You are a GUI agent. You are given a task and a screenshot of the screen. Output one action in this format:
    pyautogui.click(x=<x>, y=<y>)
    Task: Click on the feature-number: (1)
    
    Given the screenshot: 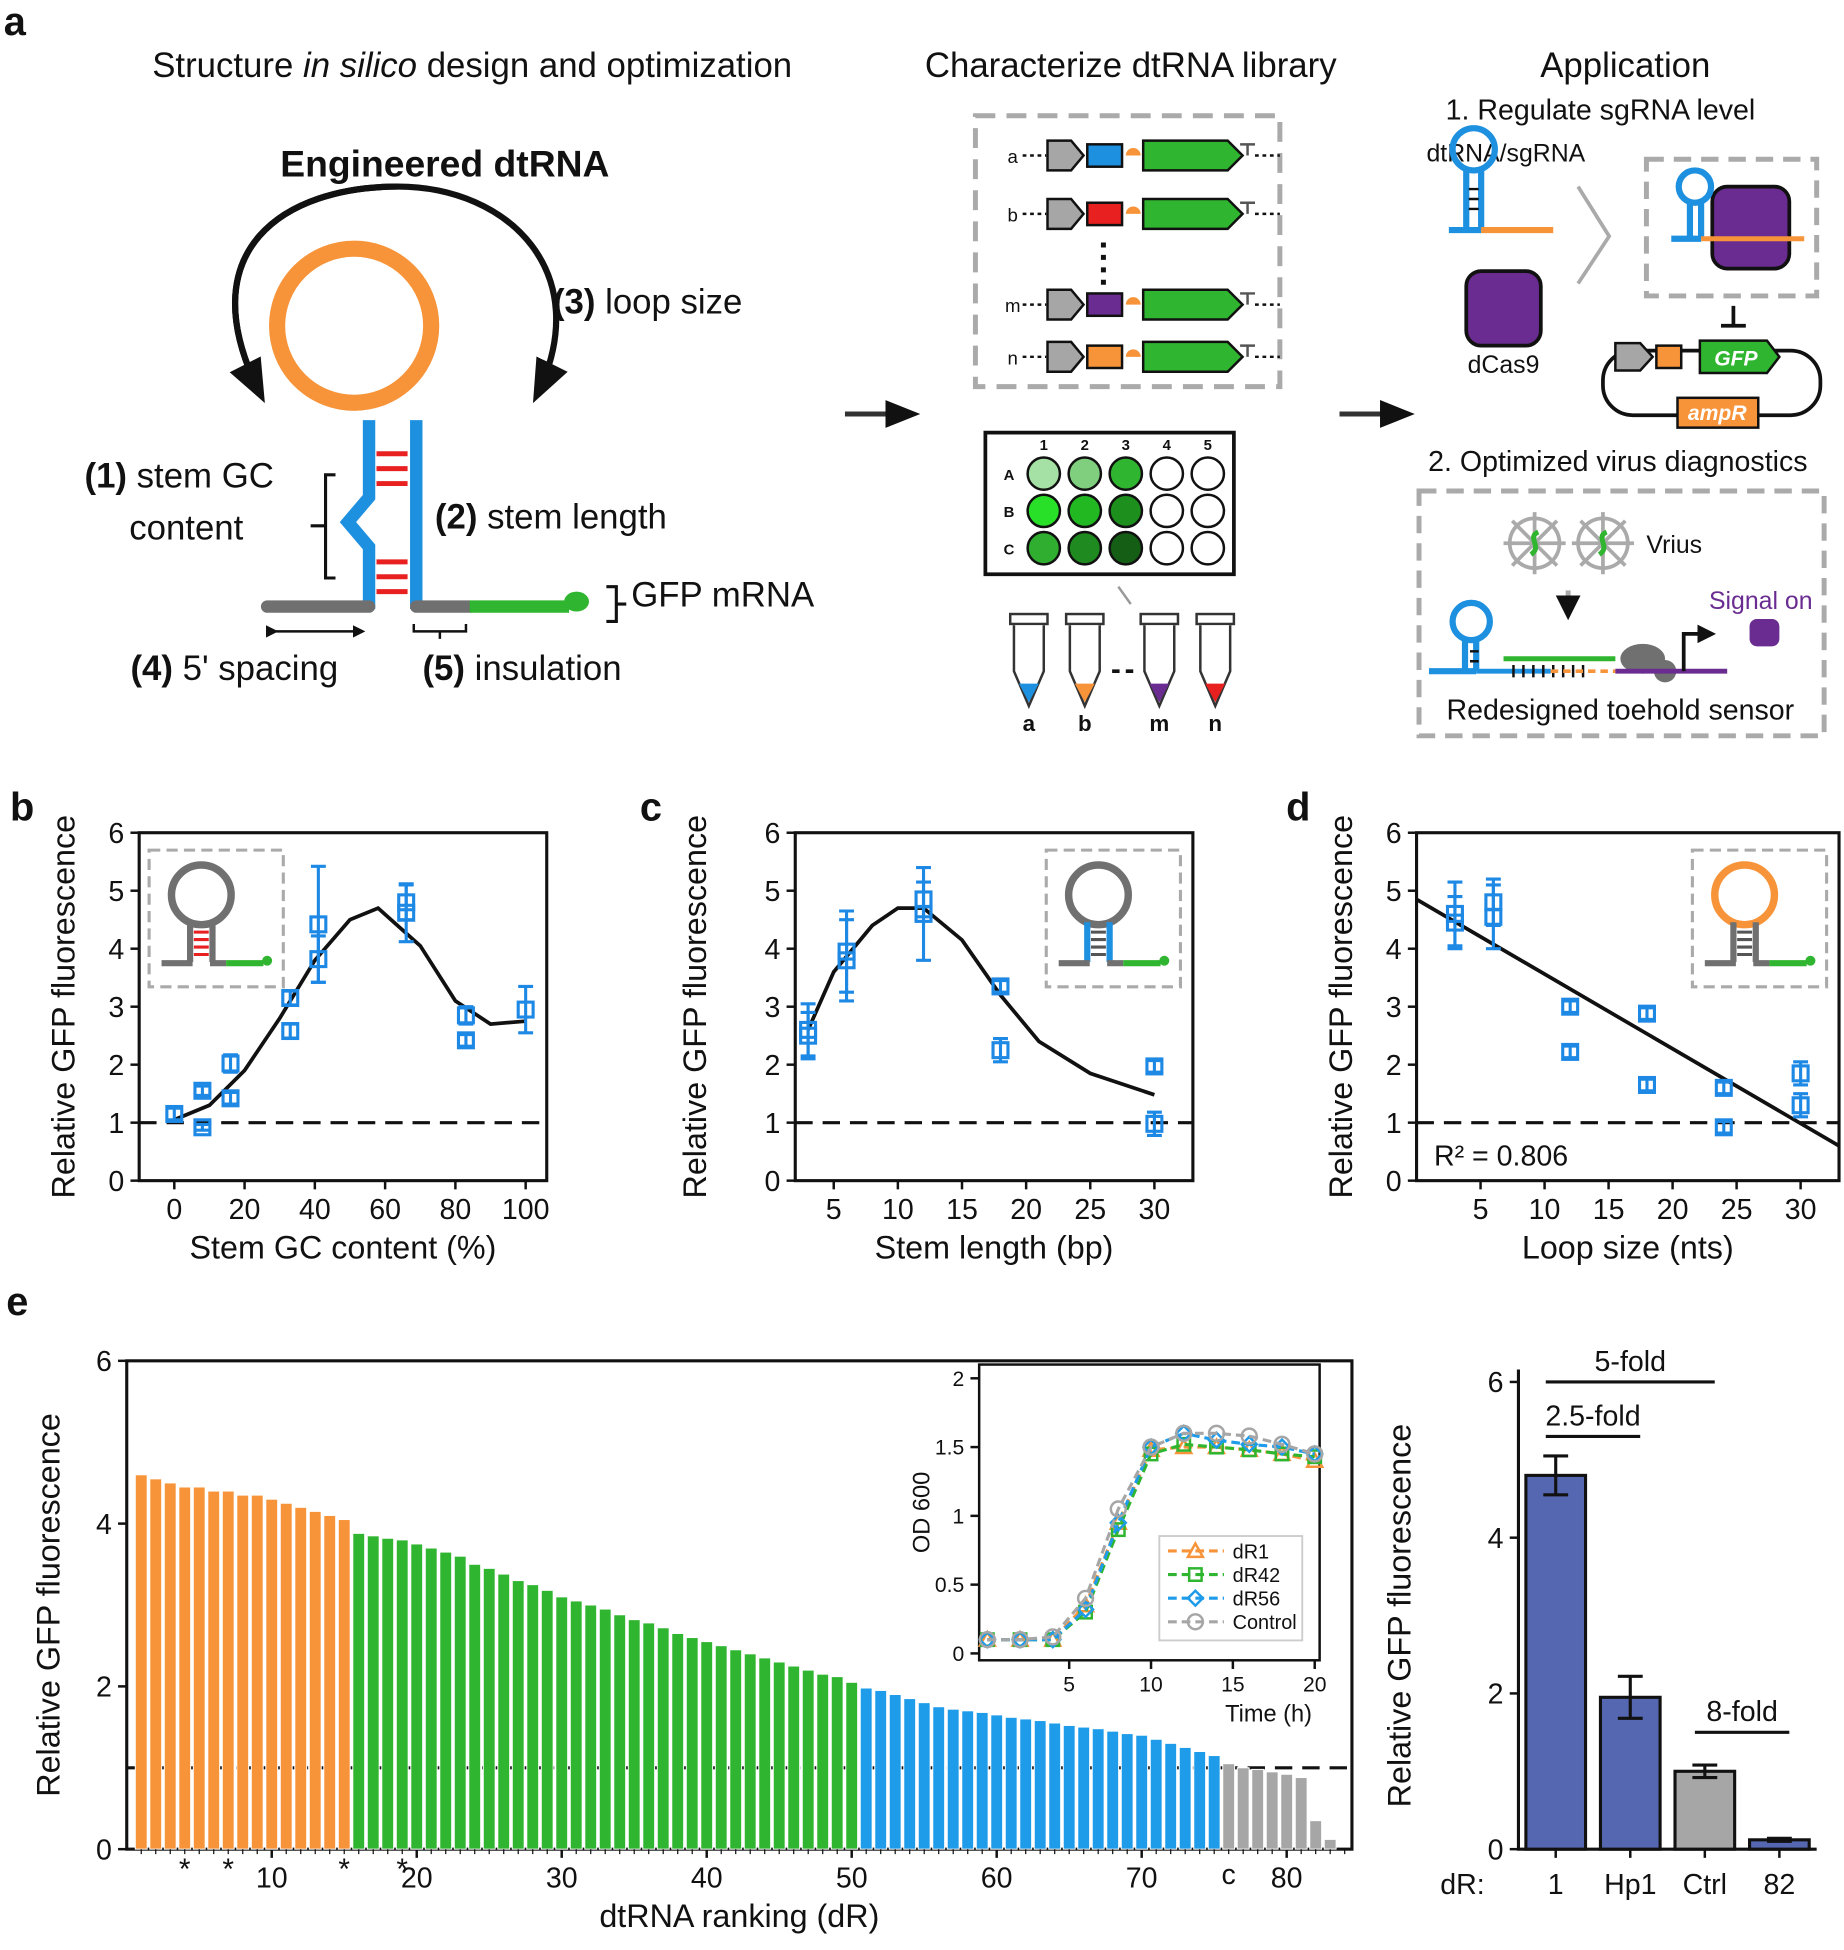 What is the action you would take?
    pyautogui.click(x=105, y=476)
    